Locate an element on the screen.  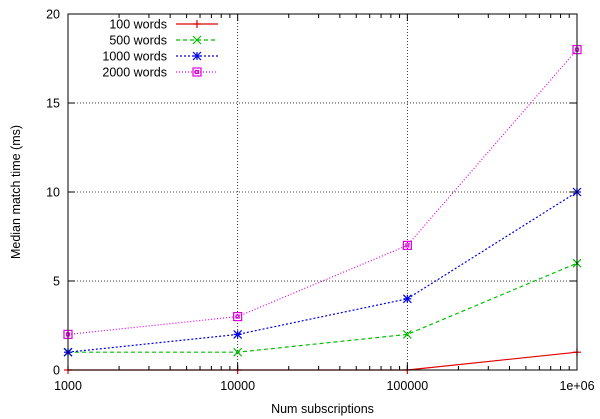
y-tick-label: 10 is located at coordinates (53, 193).